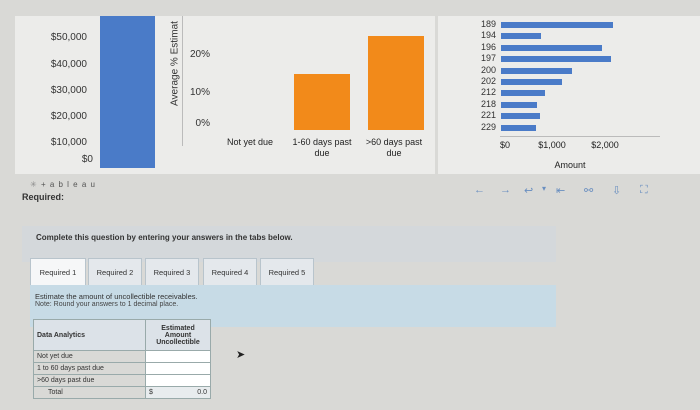 This screenshot has width=700, height=410. I want to click on x-axis-label: Amount, so click(570, 165).